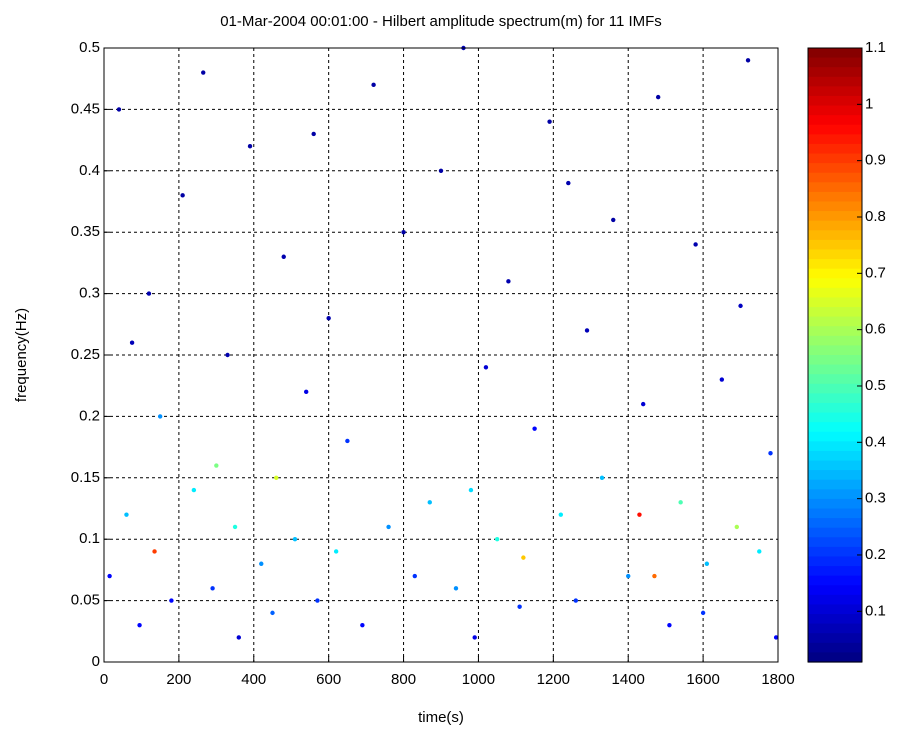 The height and width of the screenshot is (731, 909). What do you see at coordinates (89, 538) in the screenshot?
I see `y-tick-label: 0.1` at bounding box center [89, 538].